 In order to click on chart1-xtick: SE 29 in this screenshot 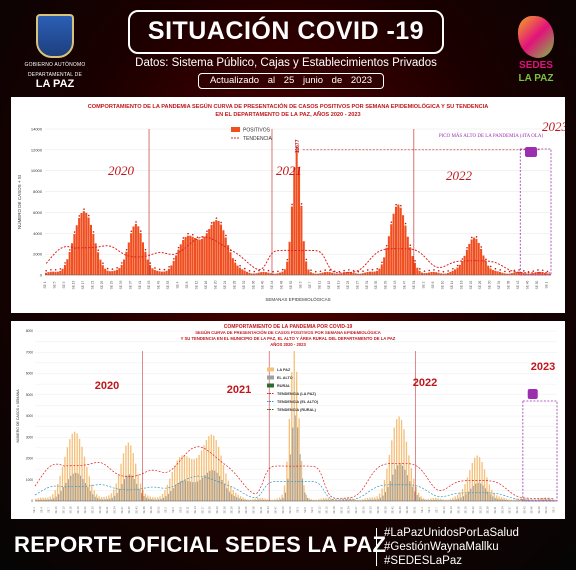, I will do `click(111, 284)`.